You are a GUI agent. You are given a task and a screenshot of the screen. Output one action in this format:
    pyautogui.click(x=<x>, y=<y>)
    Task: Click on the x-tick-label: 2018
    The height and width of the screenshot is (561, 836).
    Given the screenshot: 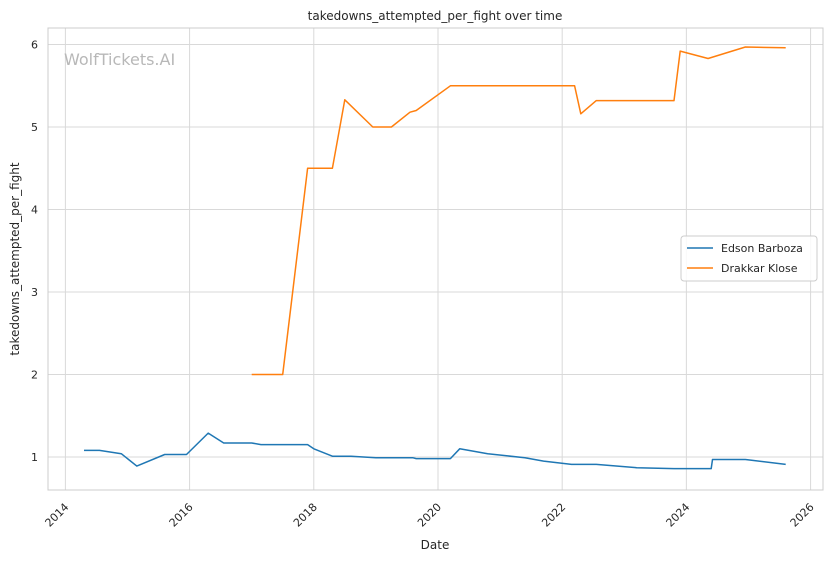 What is the action you would take?
    pyautogui.click(x=305, y=515)
    